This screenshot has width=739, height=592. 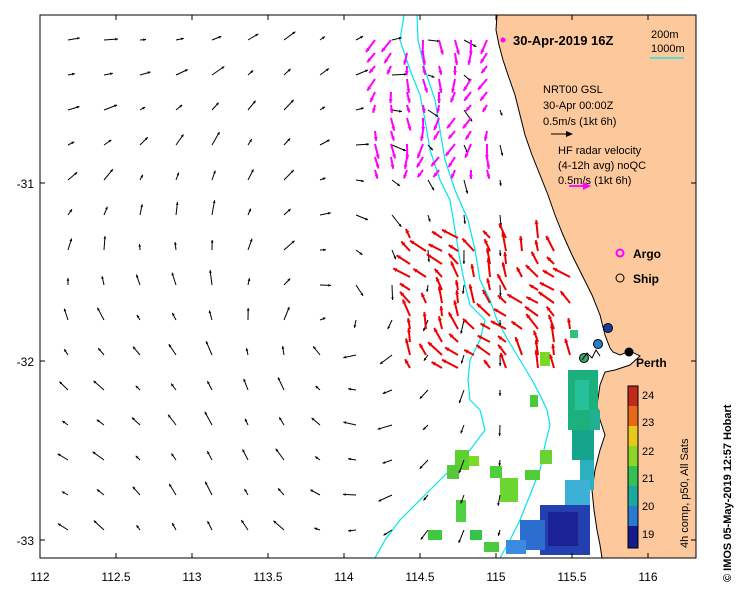 What do you see at coordinates (111, 171) in the screenshot?
I see `model-vector-51-head` at bounding box center [111, 171].